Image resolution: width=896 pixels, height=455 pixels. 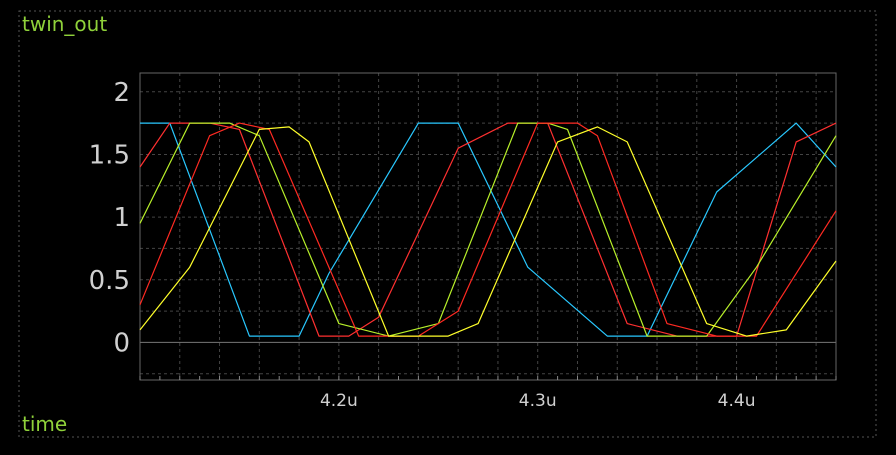 I want to click on y-tick-label: 1, so click(x=121, y=218).